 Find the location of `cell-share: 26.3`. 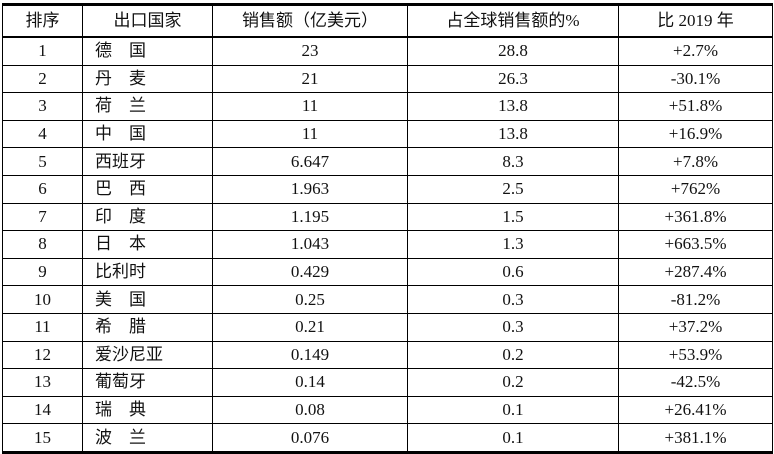

cell-share: 26.3 is located at coordinates (513, 79).